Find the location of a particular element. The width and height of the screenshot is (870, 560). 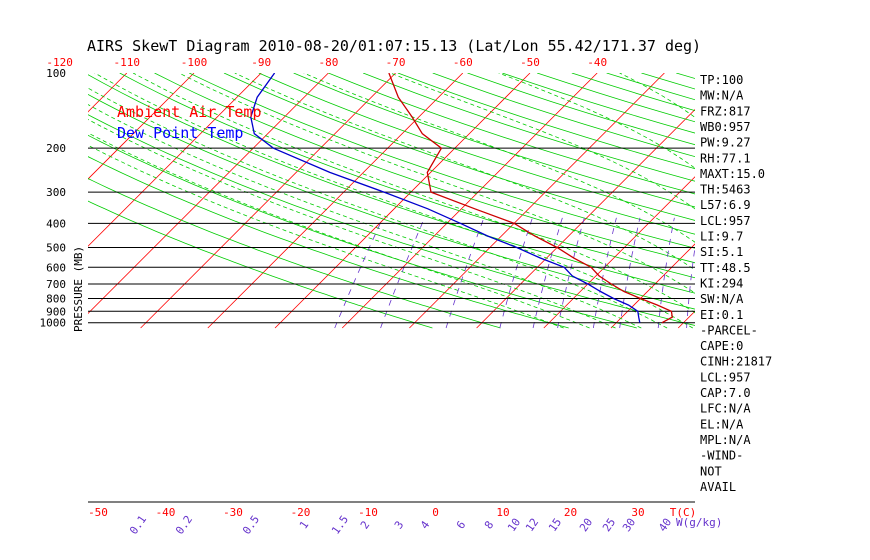

pressure-tick-label: 800 is located at coordinates (56, 298).